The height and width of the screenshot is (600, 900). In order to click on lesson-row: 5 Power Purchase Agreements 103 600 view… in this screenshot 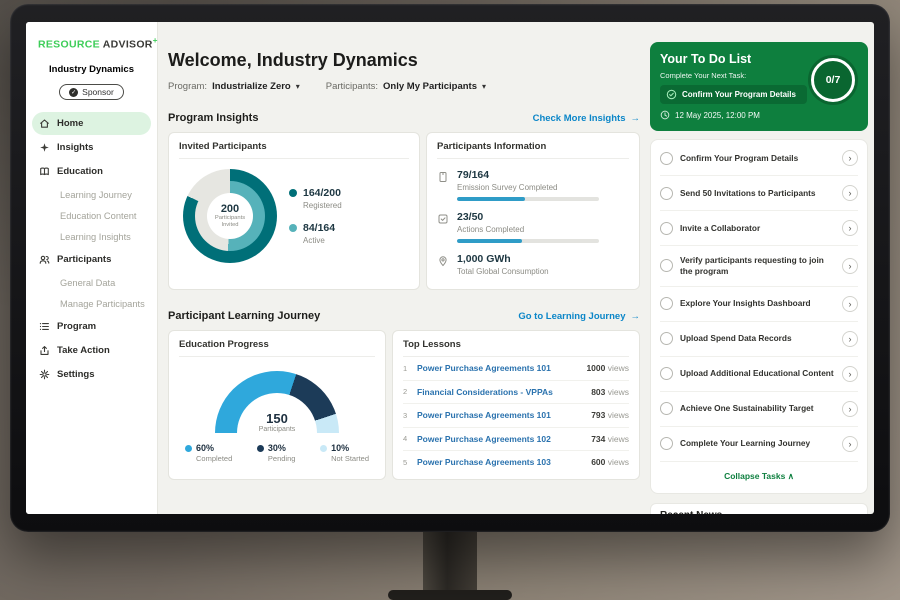, I will do `click(516, 462)`.